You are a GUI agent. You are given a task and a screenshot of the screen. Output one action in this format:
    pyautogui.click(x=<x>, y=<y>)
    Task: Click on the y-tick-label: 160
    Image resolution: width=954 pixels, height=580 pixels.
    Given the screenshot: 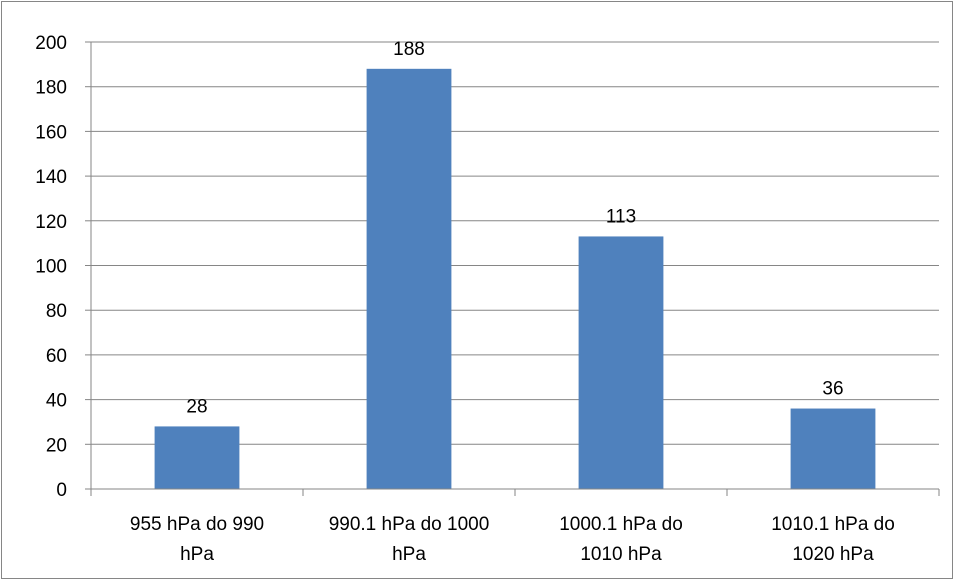 What is the action you would take?
    pyautogui.click(x=51, y=132)
    